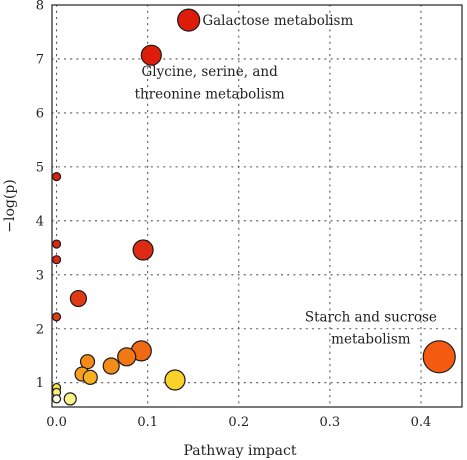 This screenshot has height=460, width=467. What do you see at coordinates (40, 59) in the screenshot?
I see `y-tick-label: 7` at bounding box center [40, 59].